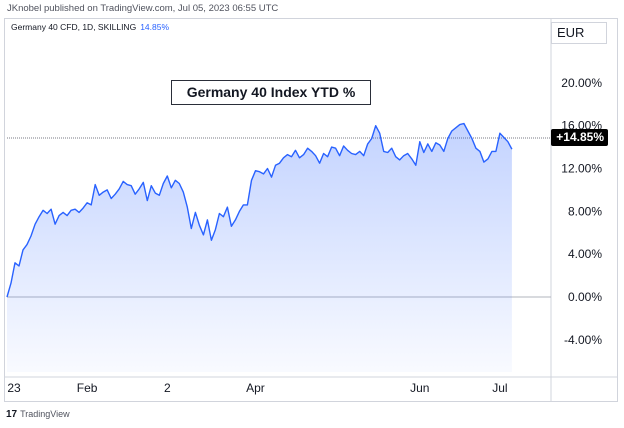 The image size is (624, 428). Describe the element at coordinates (579, 137) in the screenshot. I see `last-value-label: +14.85%` at that location.